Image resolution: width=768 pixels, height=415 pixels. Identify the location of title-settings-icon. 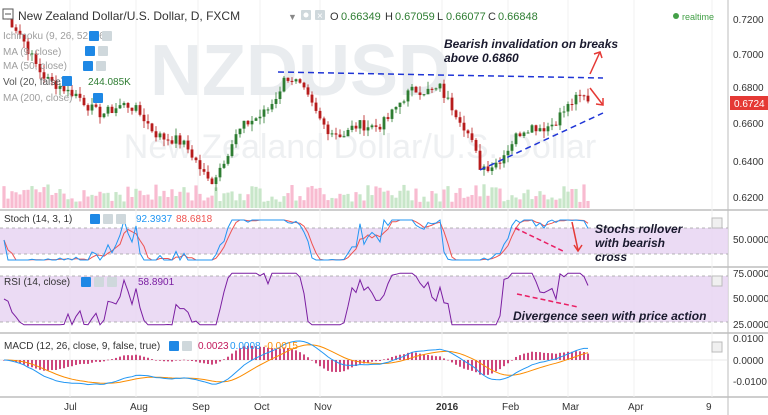
(306, 15).